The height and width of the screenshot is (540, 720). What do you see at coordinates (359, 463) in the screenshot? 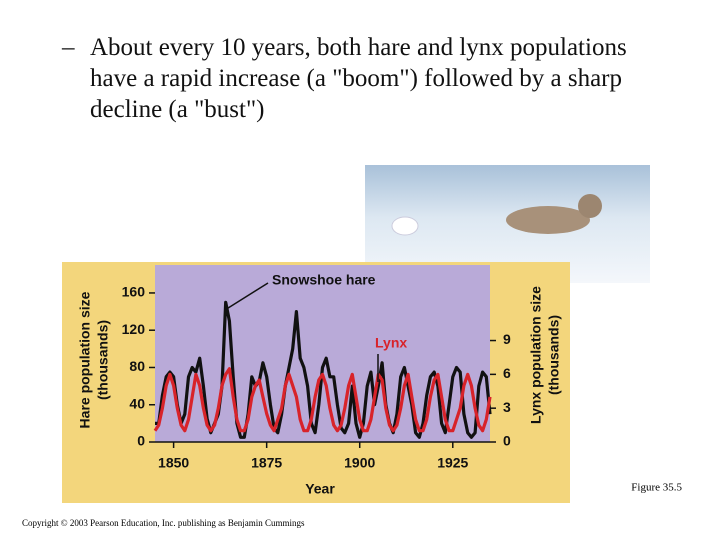
I see `x-tick-label: 1900` at bounding box center [359, 463].